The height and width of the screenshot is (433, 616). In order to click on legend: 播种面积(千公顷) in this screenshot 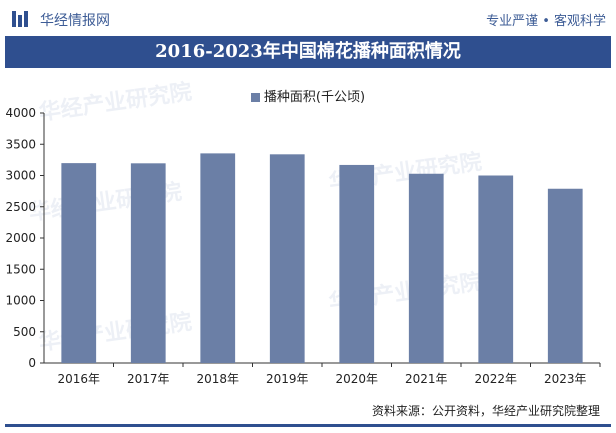, I will do `click(308, 95)`.